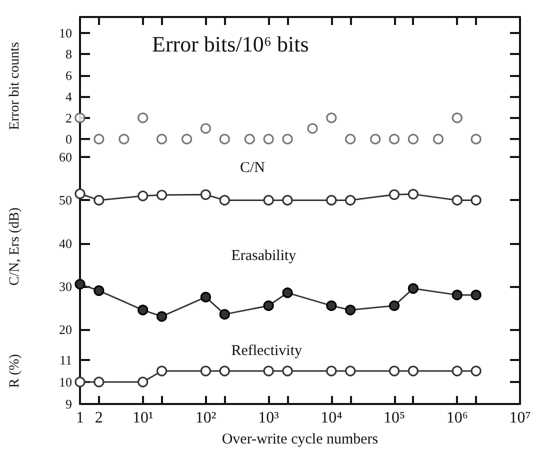 This screenshot has height=450, width=537. What do you see at coordinates (143, 418) in the screenshot?
I see `x-tick-label: 10¹` at bounding box center [143, 418].